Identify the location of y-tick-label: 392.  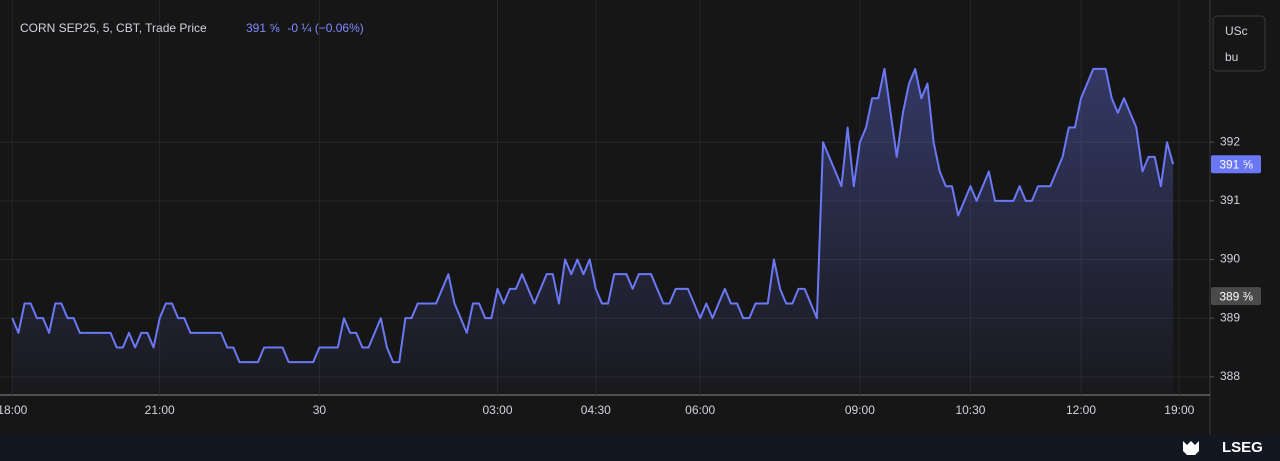
(1230, 141).